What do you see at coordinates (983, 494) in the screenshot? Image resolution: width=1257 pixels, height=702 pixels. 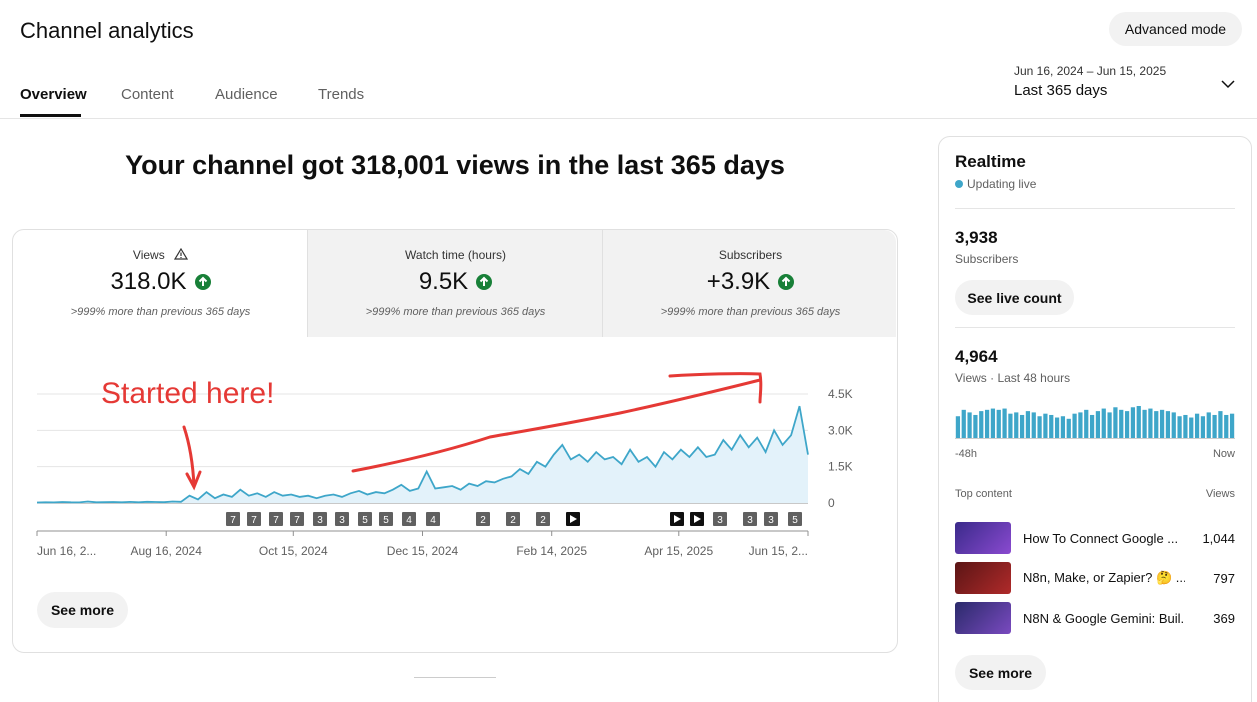 I see `top-content-label: Top content` at bounding box center [983, 494].